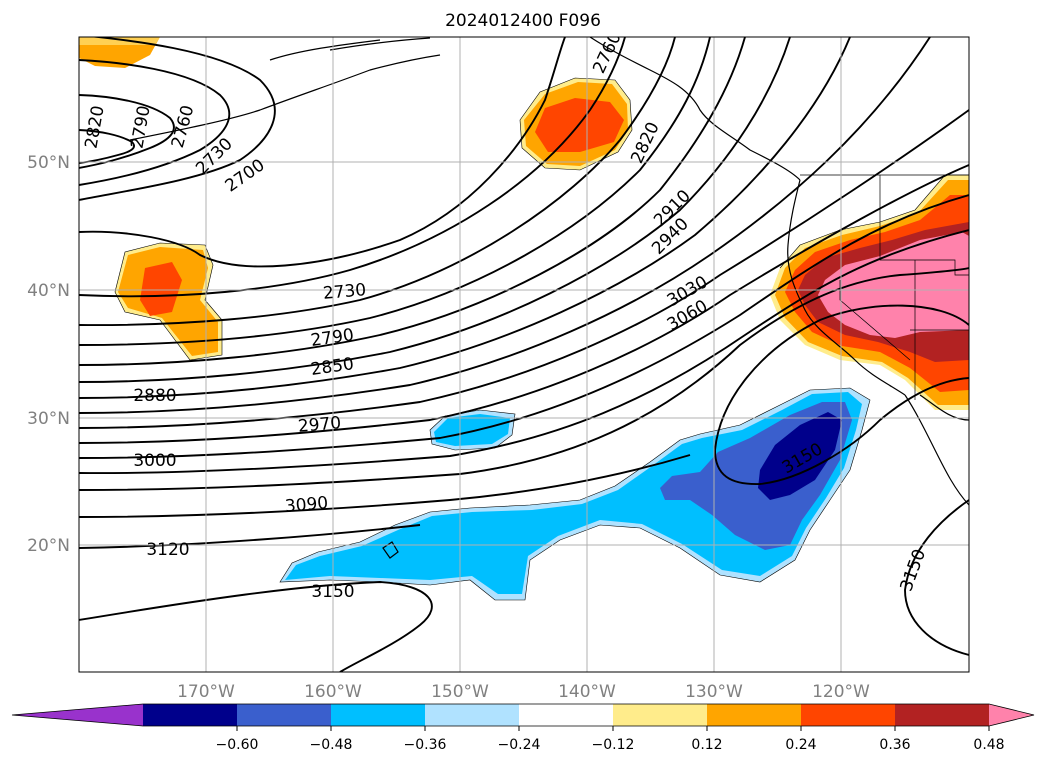 This screenshot has height=765, width=1047. What do you see at coordinates (48, 546) in the screenshot?
I see `lat-label: 20°N` at bounding box center [48, 546].